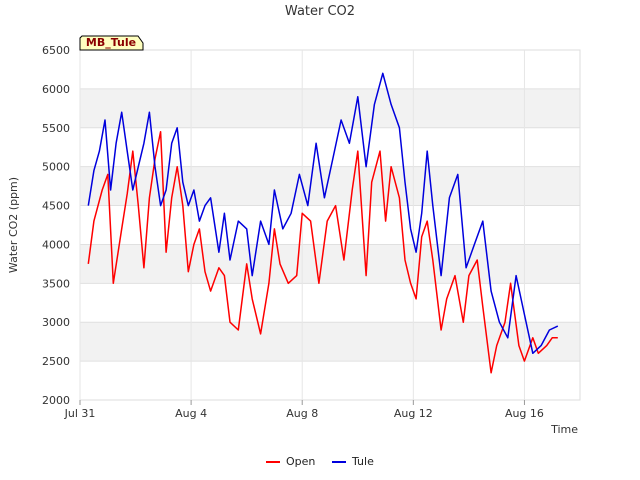  I want to click on site-badge: MB_Tule, so click(111, 43).